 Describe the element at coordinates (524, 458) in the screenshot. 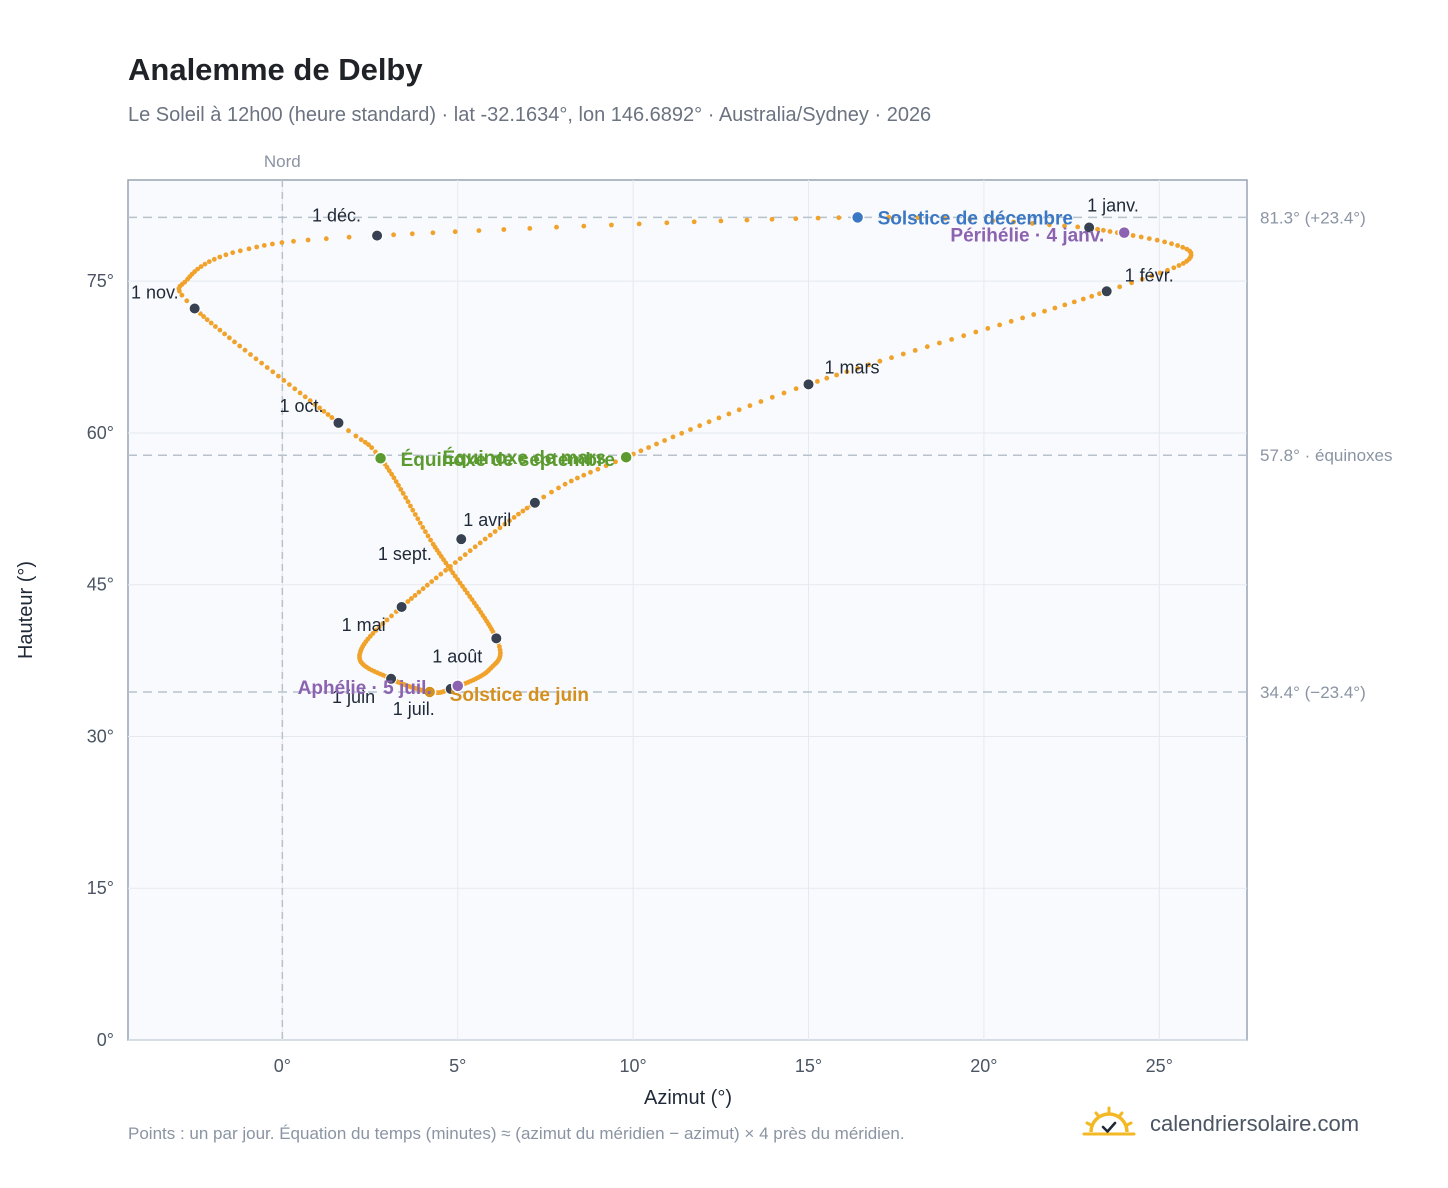

I see `event-label: Équinoxe de mars` at that location.